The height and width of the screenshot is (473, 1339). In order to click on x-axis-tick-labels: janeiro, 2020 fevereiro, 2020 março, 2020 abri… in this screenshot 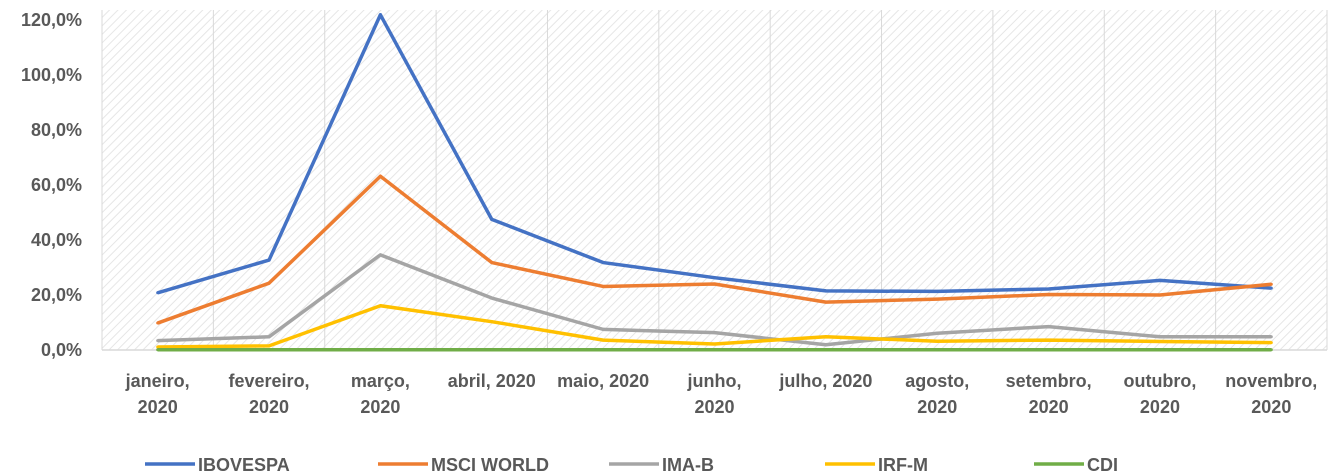, I will do `click(721, 394)`.